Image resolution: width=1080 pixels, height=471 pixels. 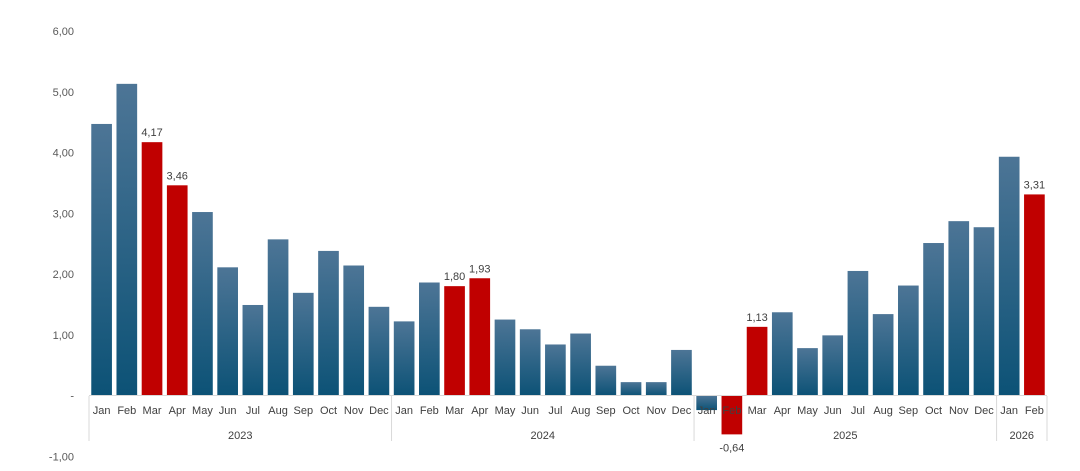 What do you see at coordinates (61, 457) in the screenshot?
I see `y-tick-label: -1,00` at bounding box center [61, 457].